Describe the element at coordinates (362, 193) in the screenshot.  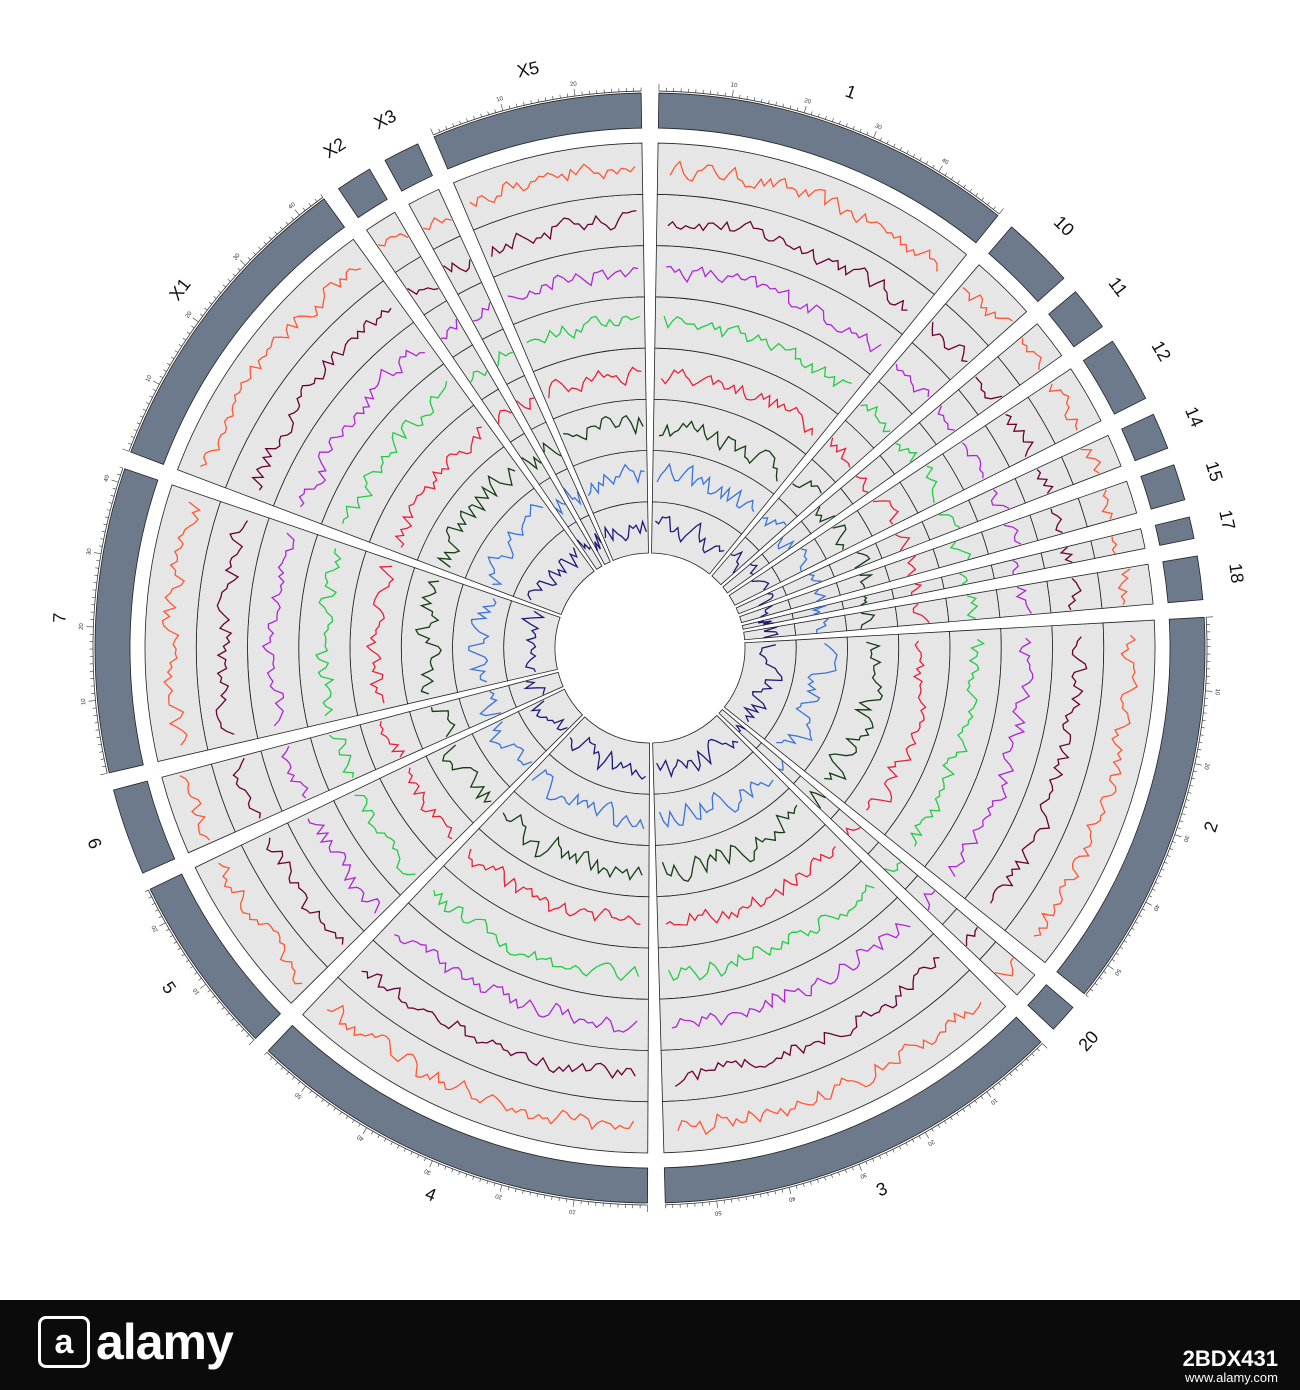
I see `ideogram-X2` at that location.